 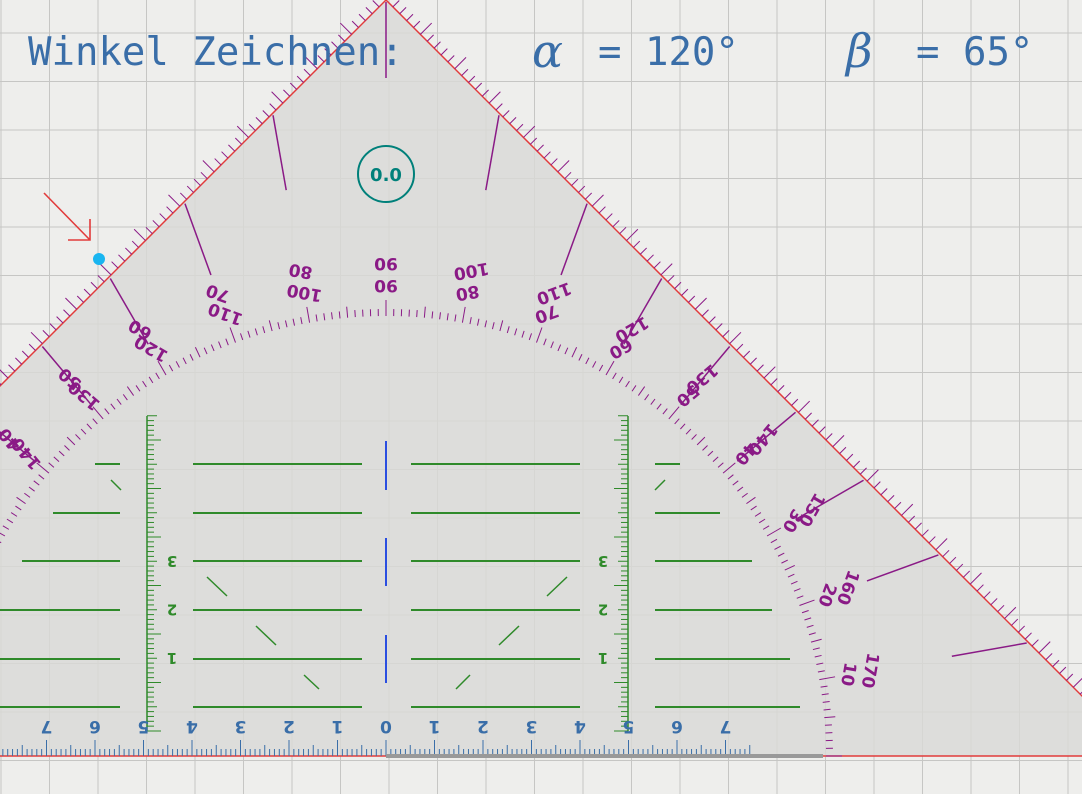 I want to click on rotation-readout: 0.0, so click(x=386, y=174).